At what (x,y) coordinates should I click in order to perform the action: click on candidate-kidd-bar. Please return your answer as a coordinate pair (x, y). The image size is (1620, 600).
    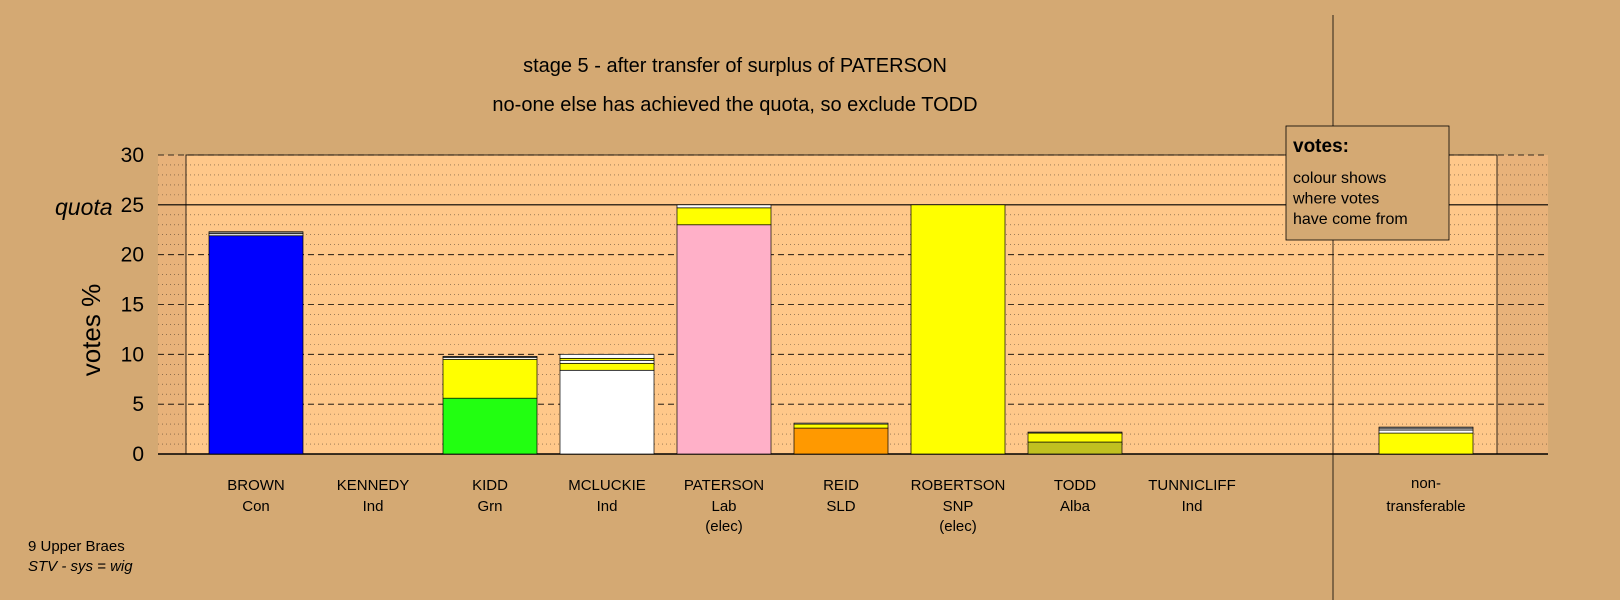
    Looking at the image, I should click on (490, 405).